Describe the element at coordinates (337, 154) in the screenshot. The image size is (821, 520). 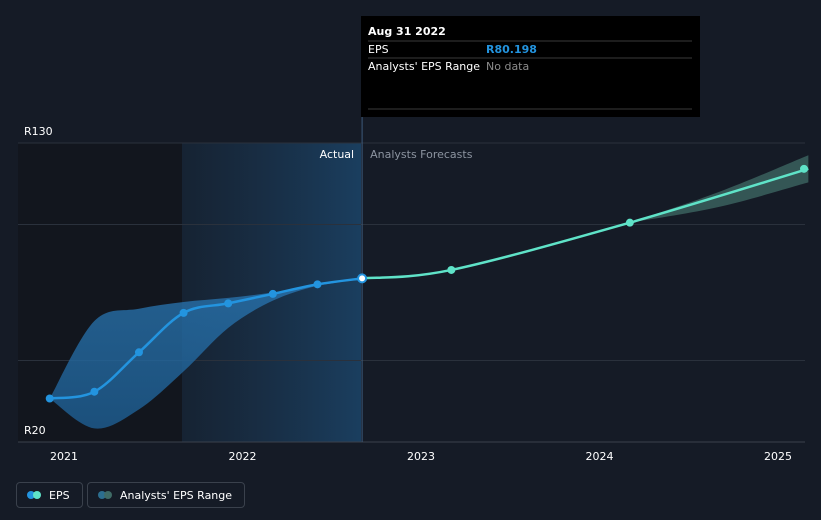
I see `actual-section-label: Actual` at that location.